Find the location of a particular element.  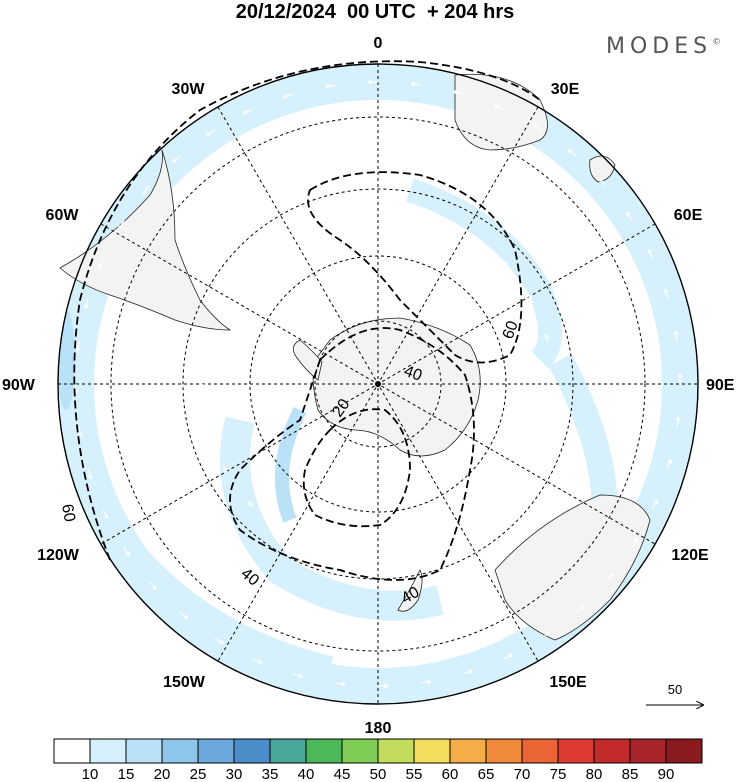

reference-vector: 50 is located at coordinates (674, 693).